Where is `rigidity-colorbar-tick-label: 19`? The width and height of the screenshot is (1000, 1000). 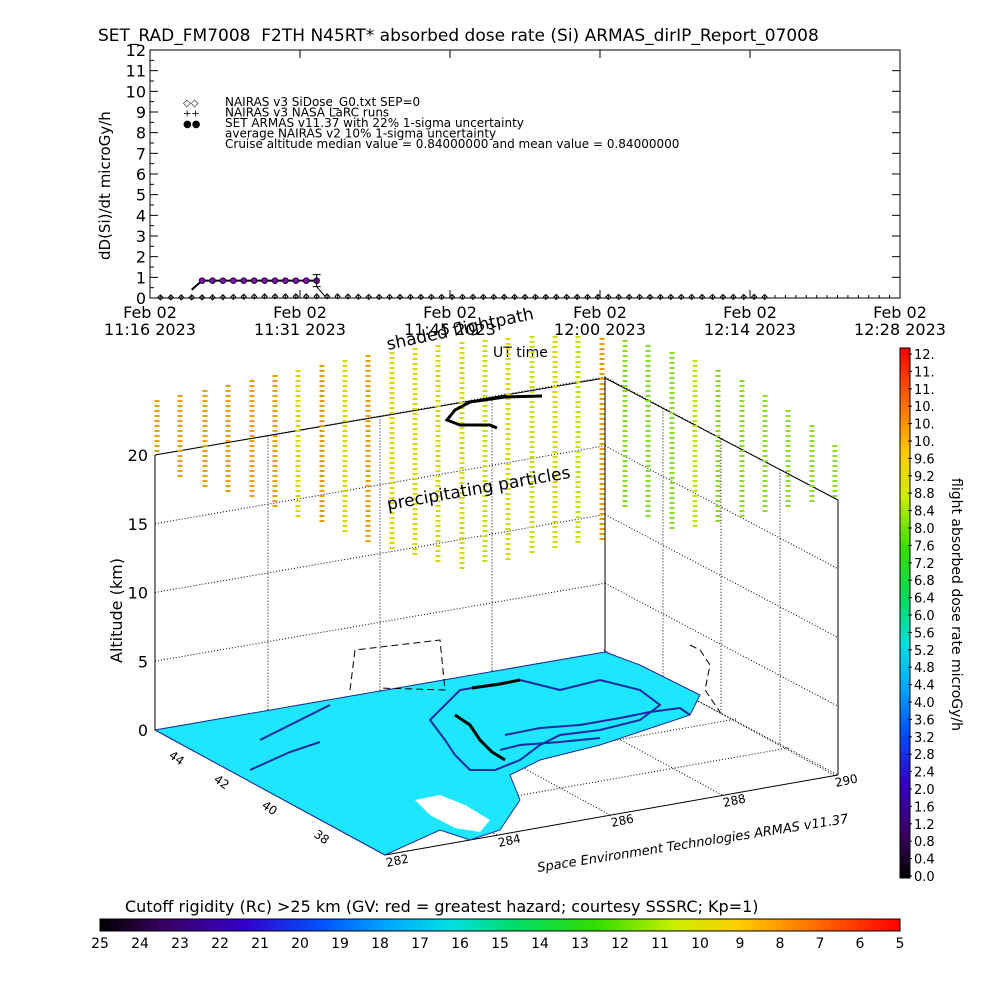
rigidity-colorbar-tick-label: 19 is located at coordinates (340, 944).